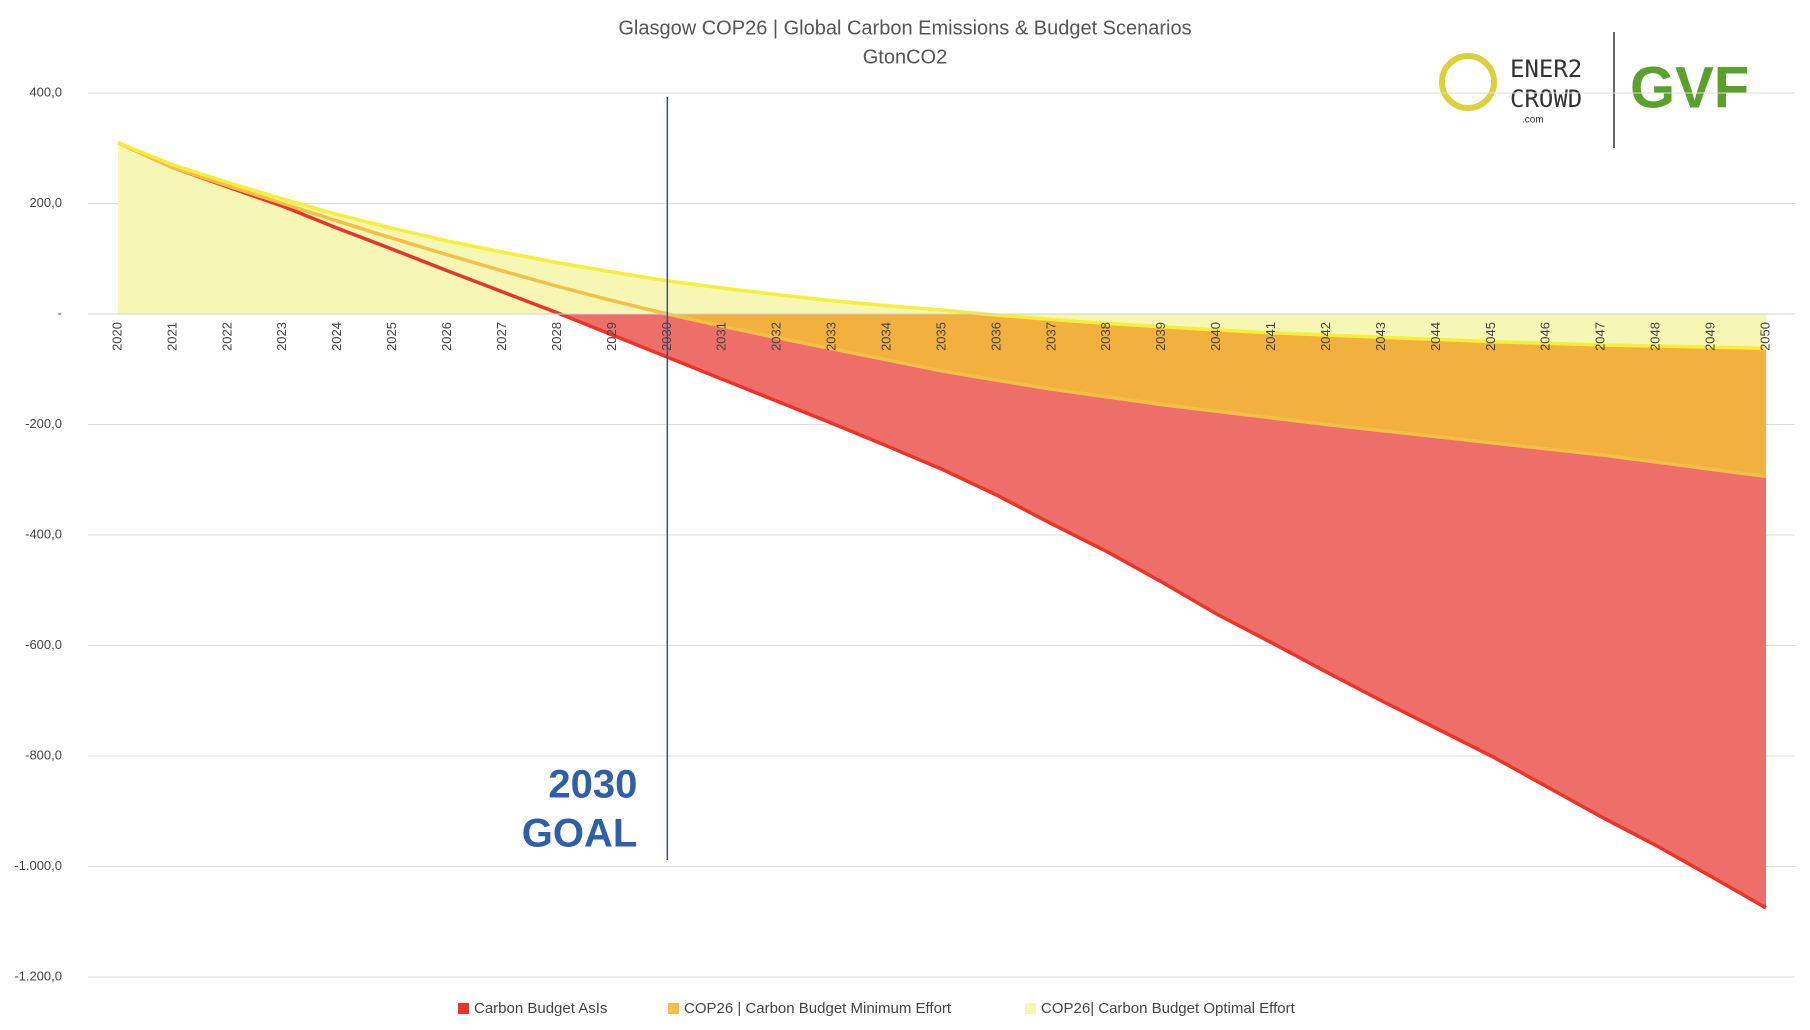 The width and height of the screenshot is (1810, 1030). Describe the element at coordinates (1435, 336) in the screenshot. I see `x-tick-label: 2044` at that location.